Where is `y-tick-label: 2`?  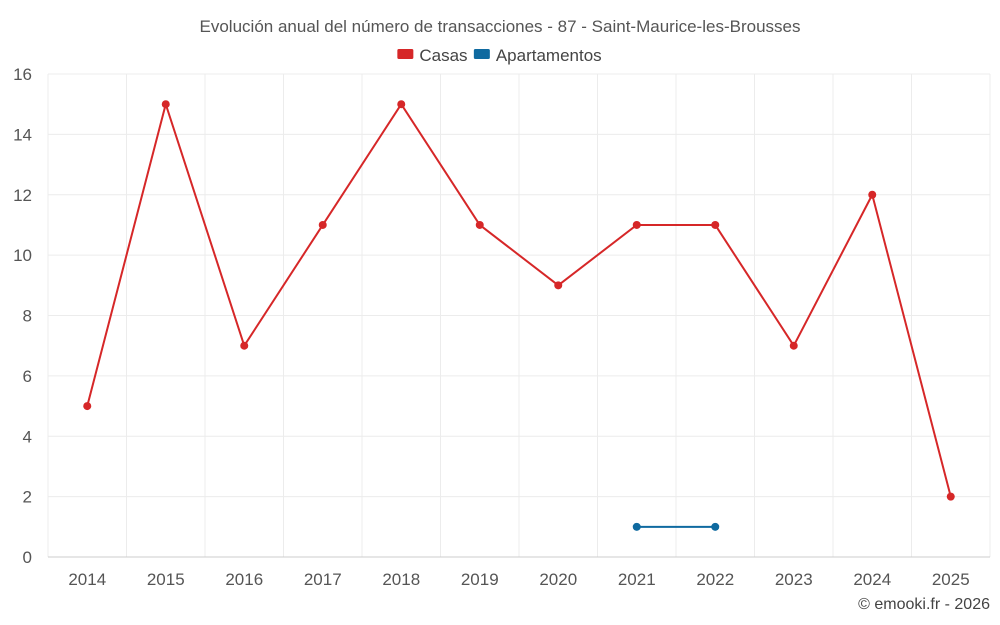
y-tick-label: 2 is located at coordinates (27, 497).